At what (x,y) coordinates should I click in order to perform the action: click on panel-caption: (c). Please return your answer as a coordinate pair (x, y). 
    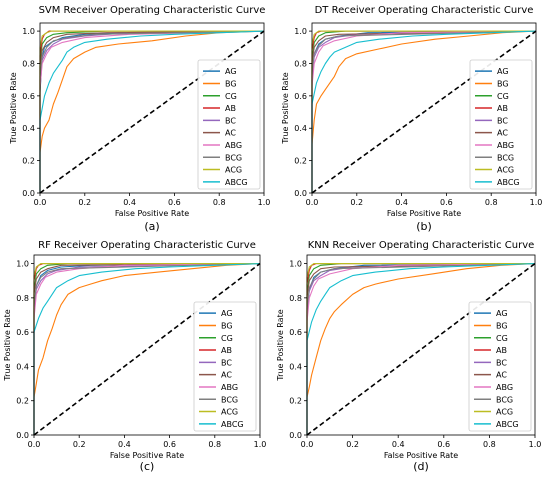
    Looking at the image, I should click on (147, 466).